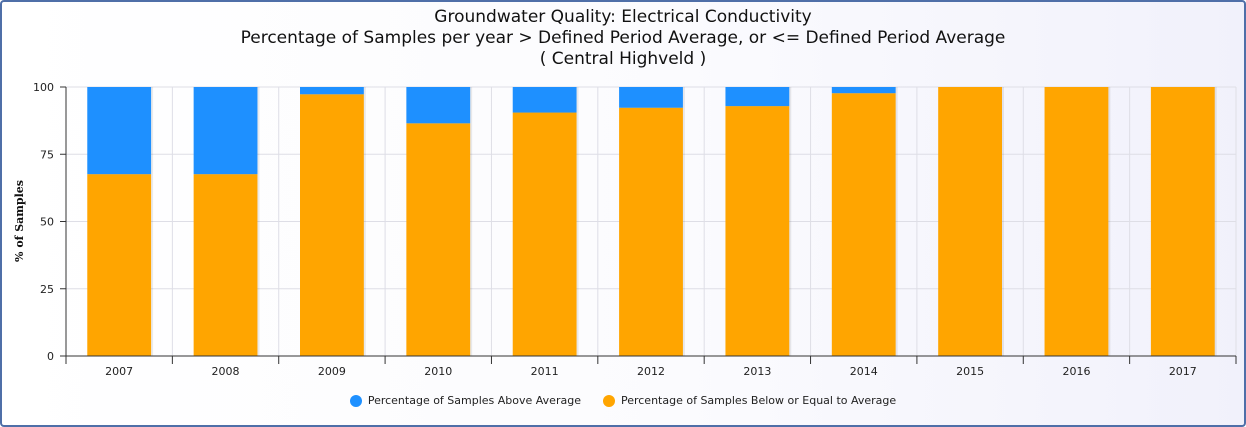 The width and height of the screenshot is (1246, 427). I want to click on x-tick-label-2013: 2013, so click(757, 371).